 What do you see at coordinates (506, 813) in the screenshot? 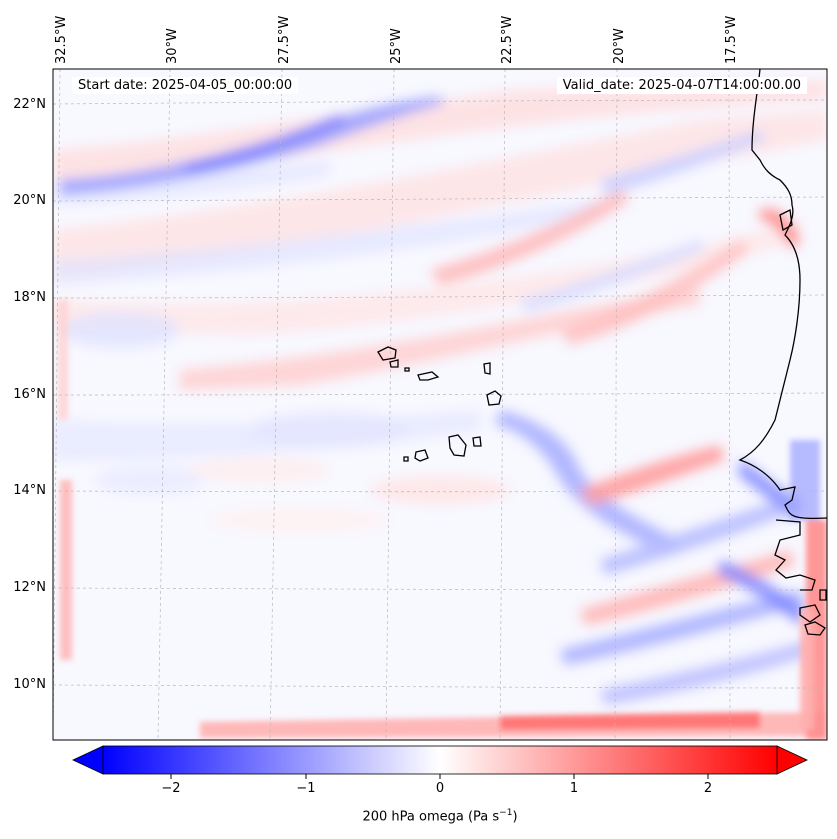
I see `colorbar-label-sup: −1` at bounding box center [506, 813].